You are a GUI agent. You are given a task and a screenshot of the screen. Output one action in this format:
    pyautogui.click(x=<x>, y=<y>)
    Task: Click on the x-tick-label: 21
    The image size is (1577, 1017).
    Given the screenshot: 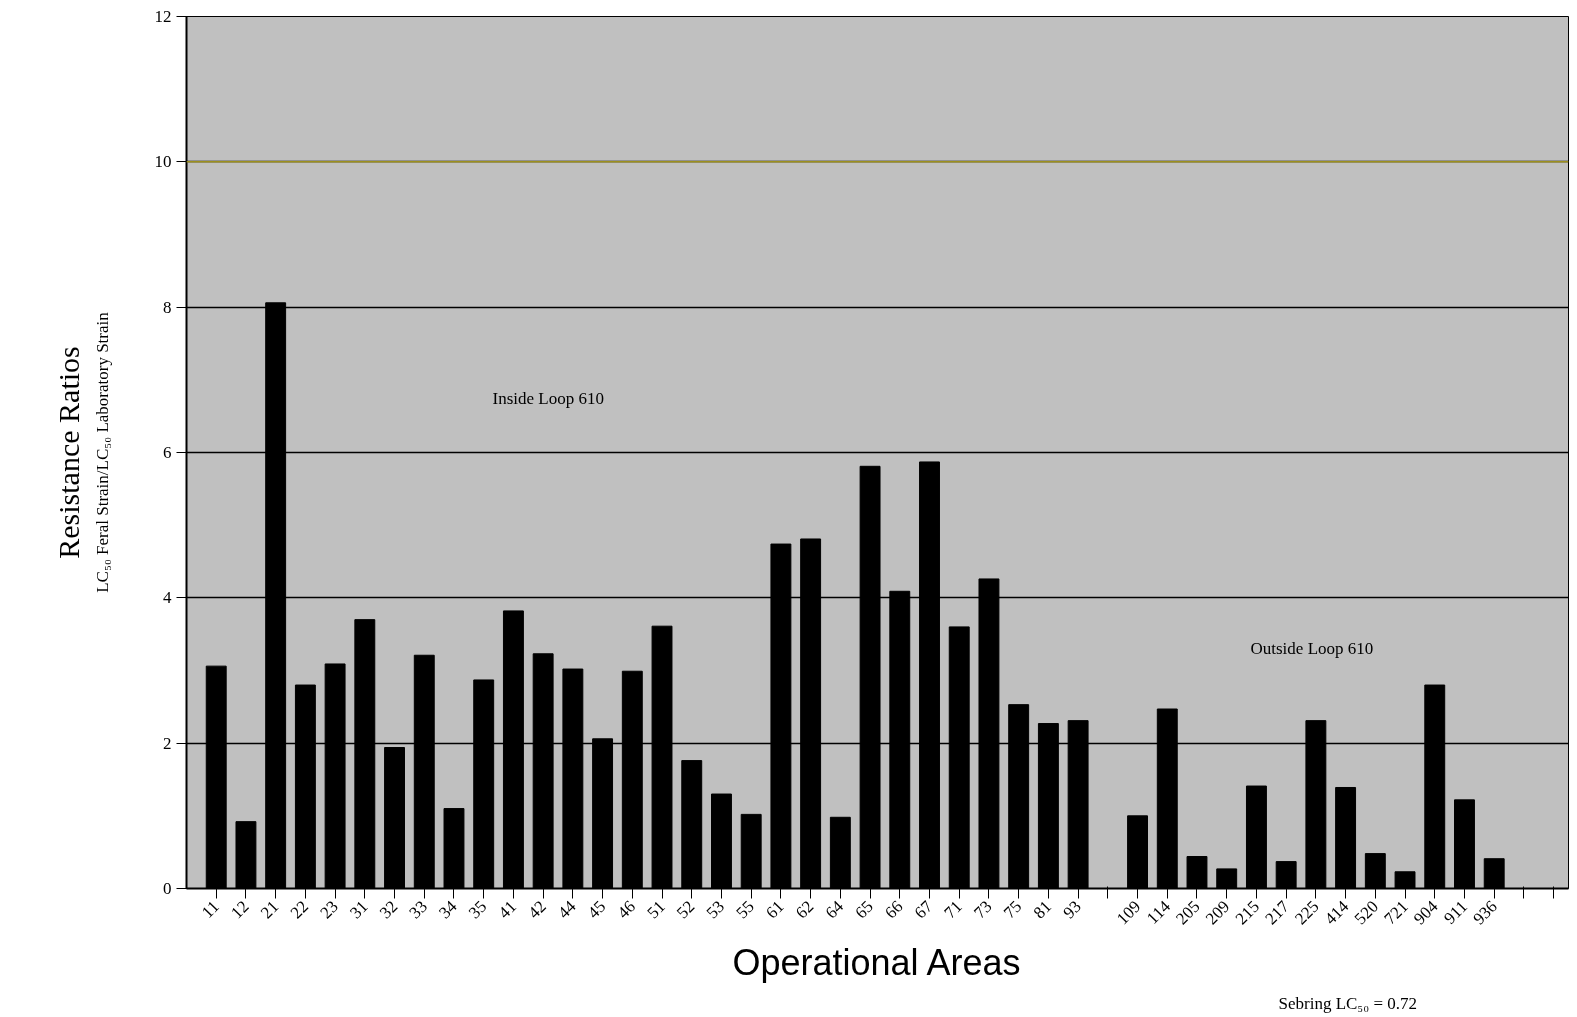 What is the action you would take?
    pyautogui.click(x=269, y=909)
    